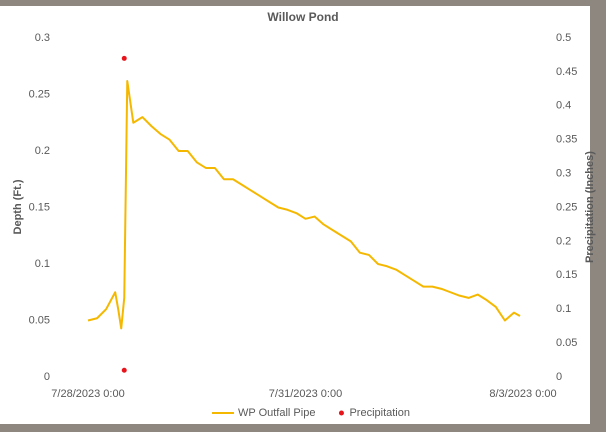  Describe the element at coordinates (559, 377) in the screenshot. I see `y2-tick-label: 0` at that location.